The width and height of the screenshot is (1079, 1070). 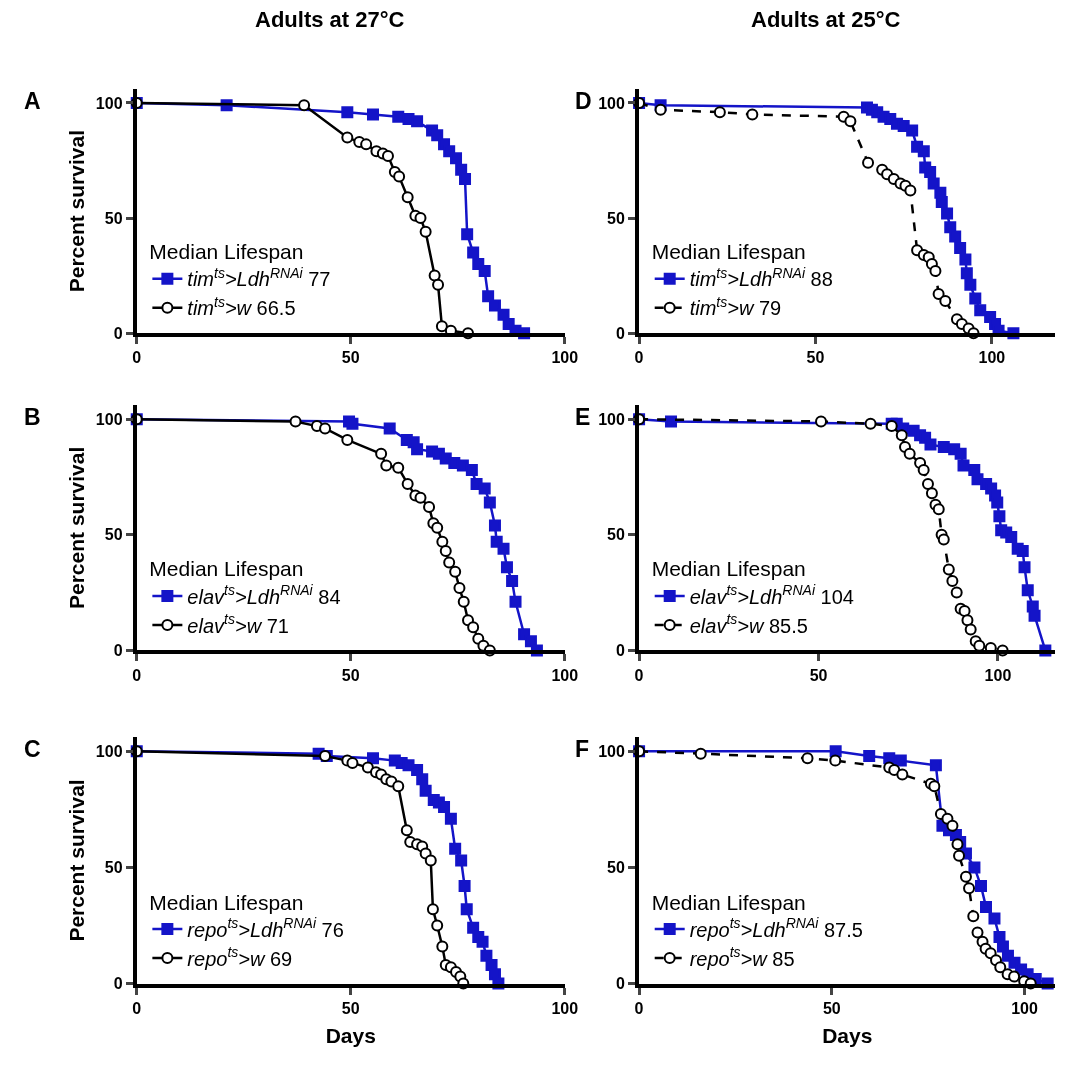 I want to click on legend-label: elav$^{ts}$>w 85.5, so click(x=748, y=624).